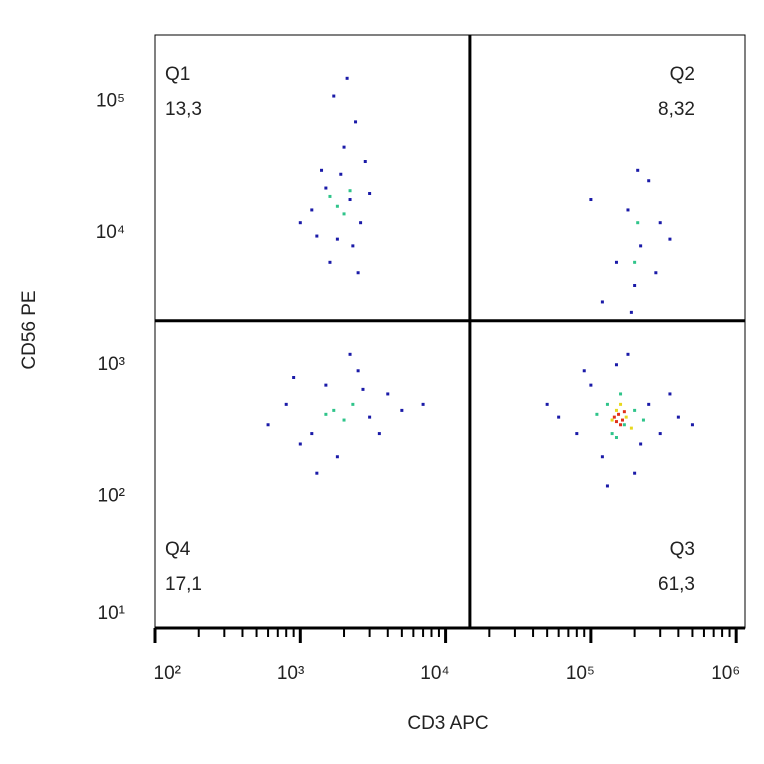 This screenshot has width=764, height=764. What do you see at coordinates (178, 549) in the screenshot?
I see `quadrant-name: Q4` at bounding box center [178, 549].